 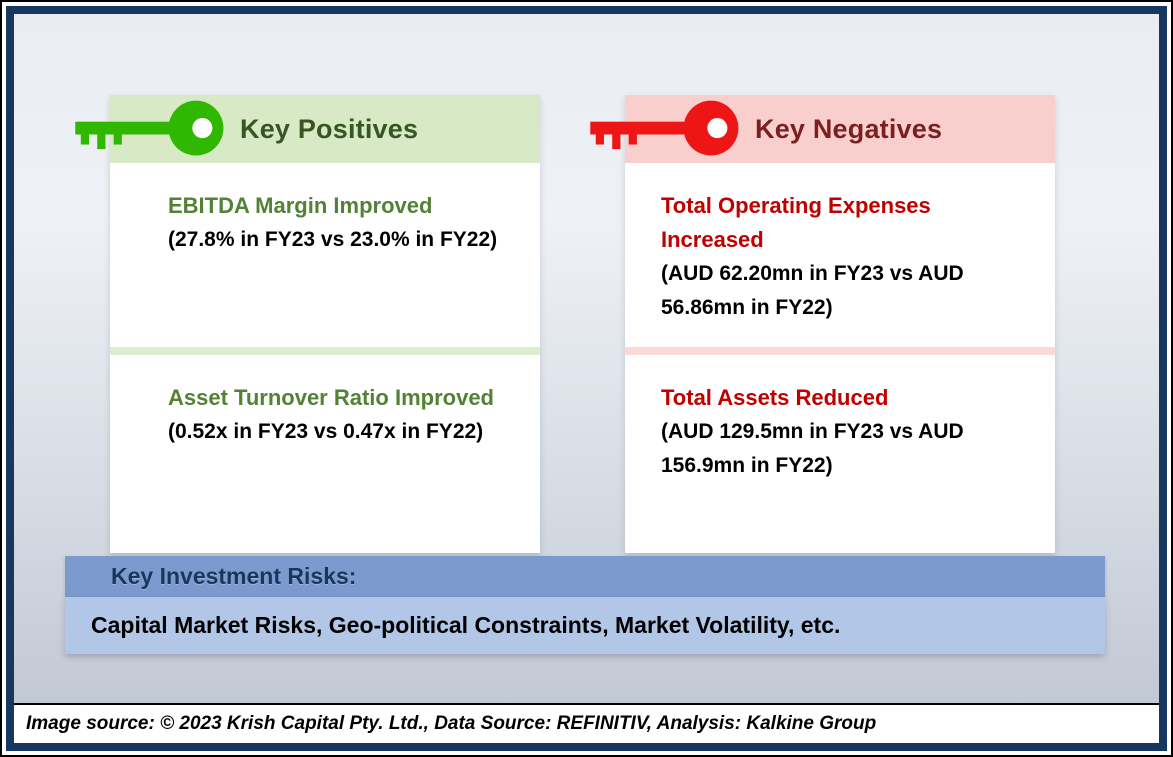 I want to click on negative-item-title: Total Assets Reduced, so click(x=775, y=397).